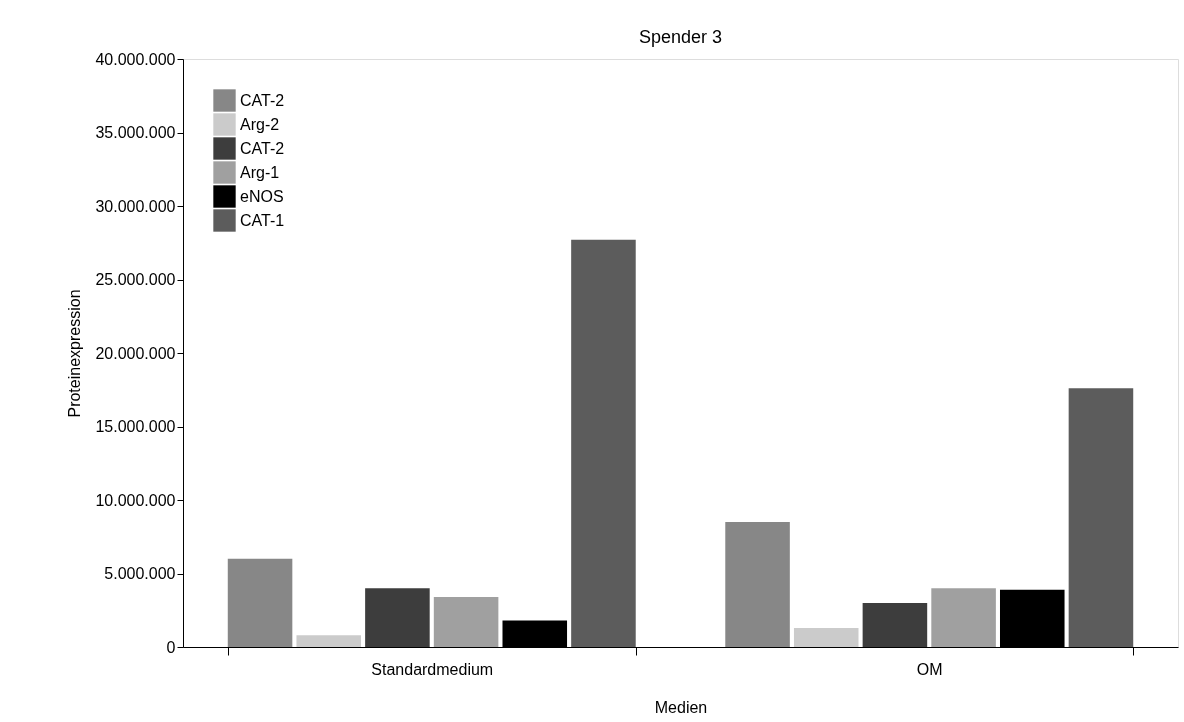 The image size is (1184, 722). I want to click on x-tick-label: OM, so click(929, 669).